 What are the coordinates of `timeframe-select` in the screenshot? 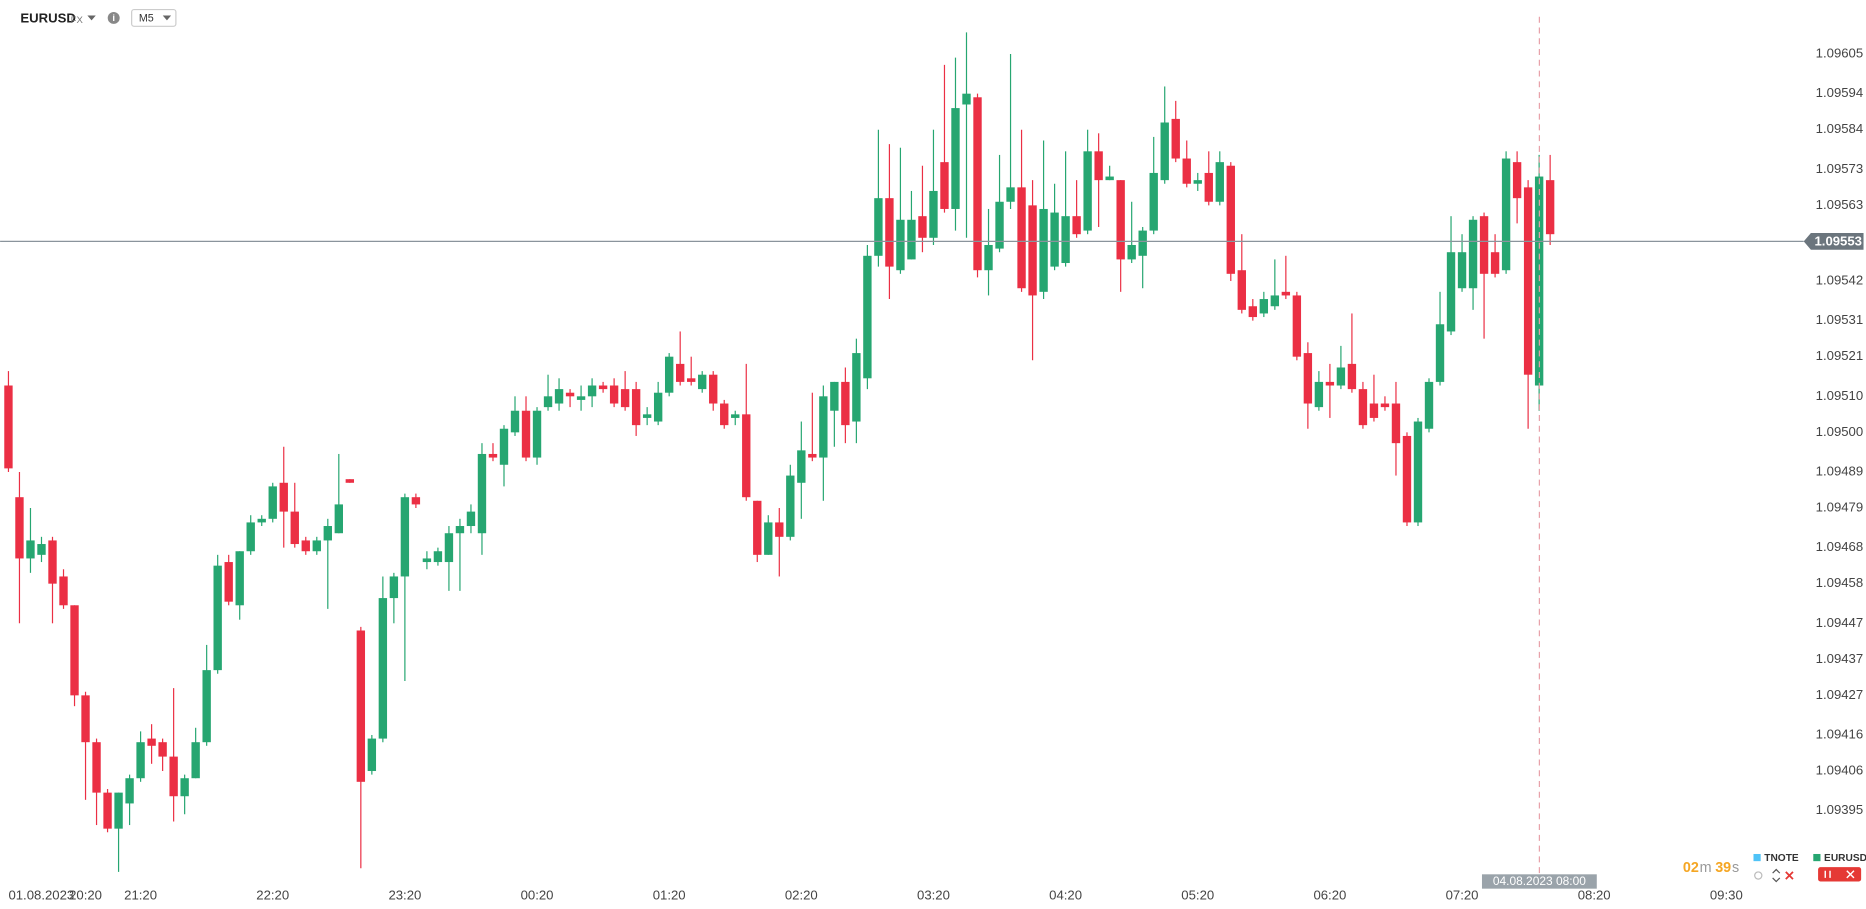 It's located at (154, 17).